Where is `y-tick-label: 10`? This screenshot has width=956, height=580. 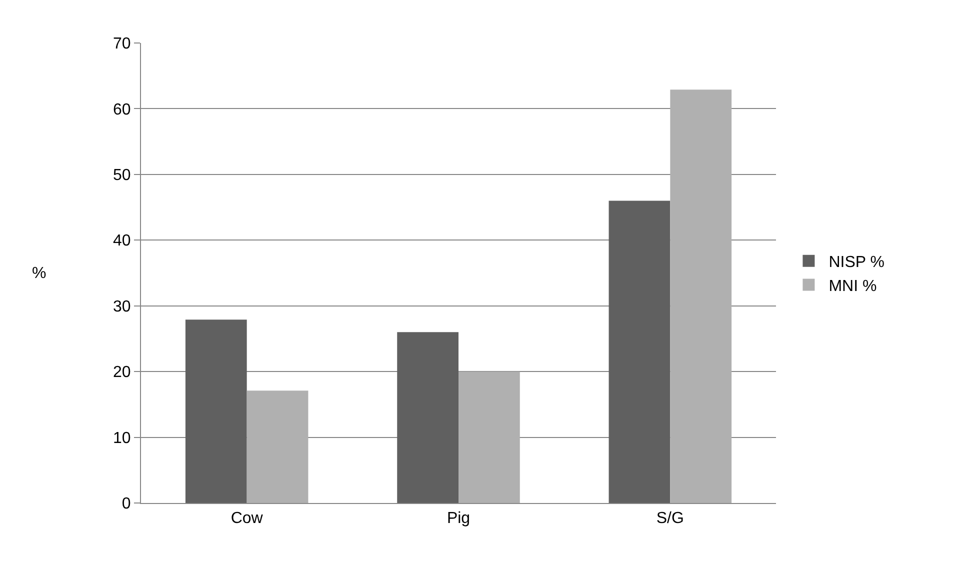
y-tick-label: 10 is located at coordinates (122, 438).